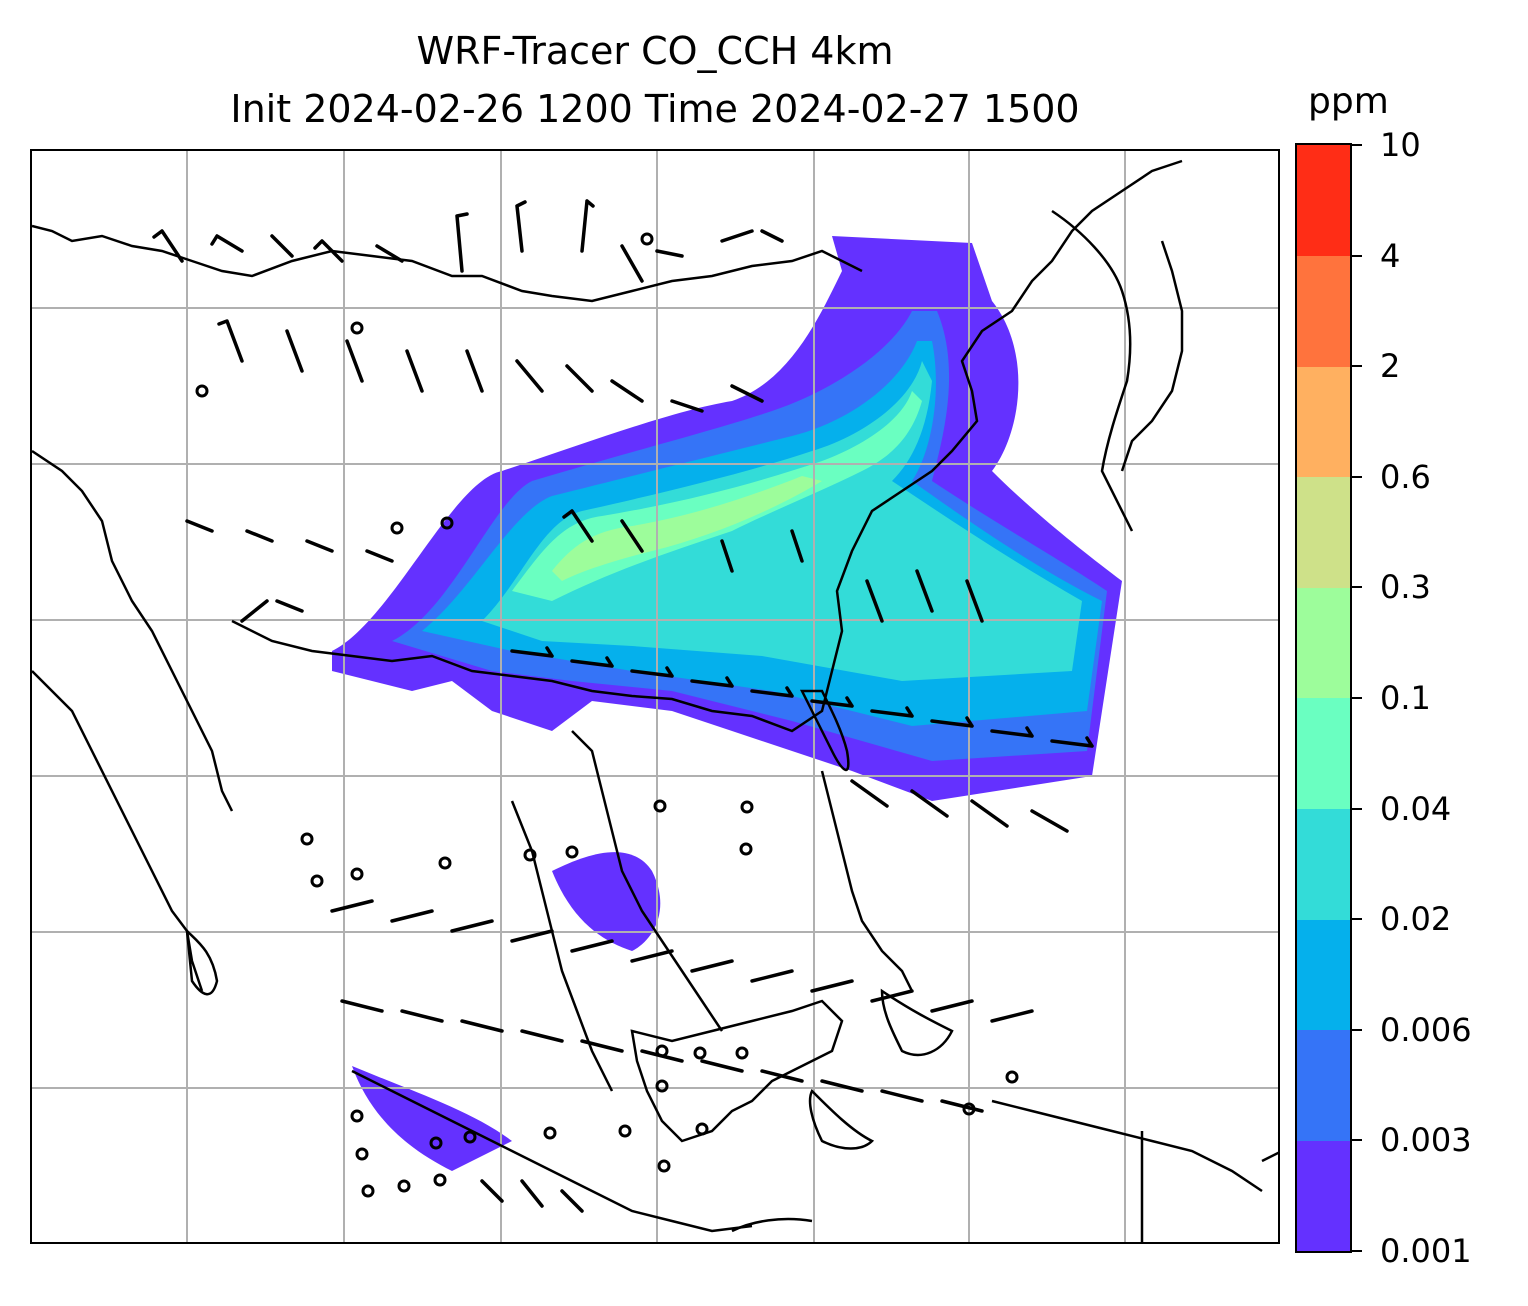  Describe the element at coordinates (1405, 587) in the screenshot. I see `colorbar-tick-label: 0.3` at that location.